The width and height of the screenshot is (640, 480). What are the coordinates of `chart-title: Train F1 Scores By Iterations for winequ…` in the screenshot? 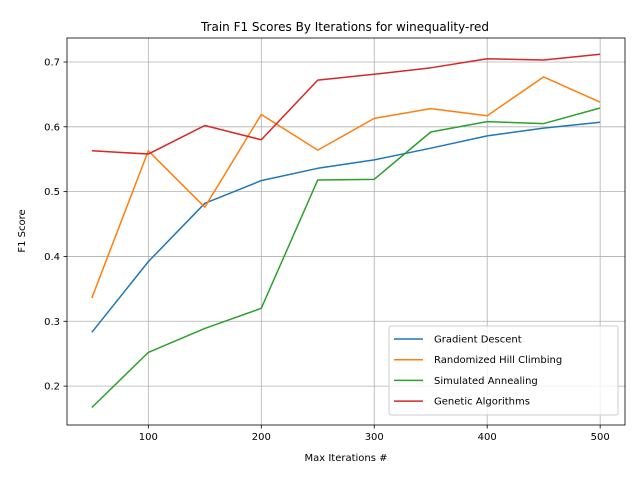 It's located at (344, 27).